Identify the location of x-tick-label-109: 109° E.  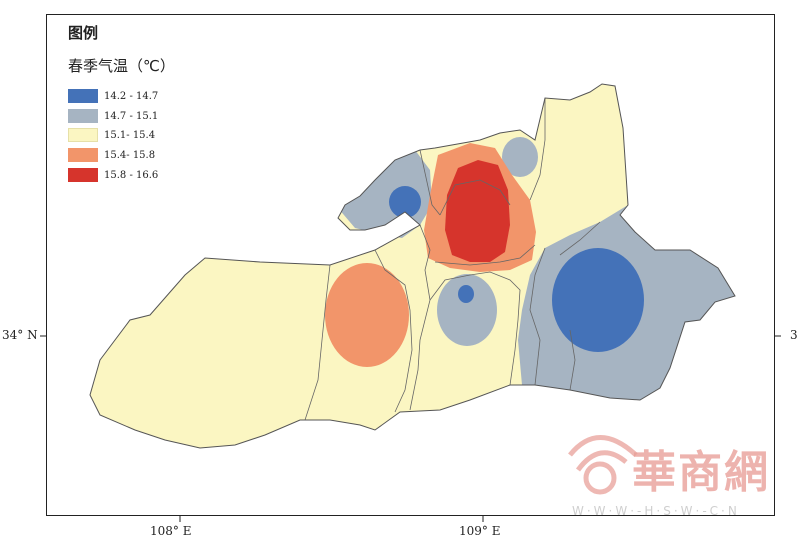
(480, 531).